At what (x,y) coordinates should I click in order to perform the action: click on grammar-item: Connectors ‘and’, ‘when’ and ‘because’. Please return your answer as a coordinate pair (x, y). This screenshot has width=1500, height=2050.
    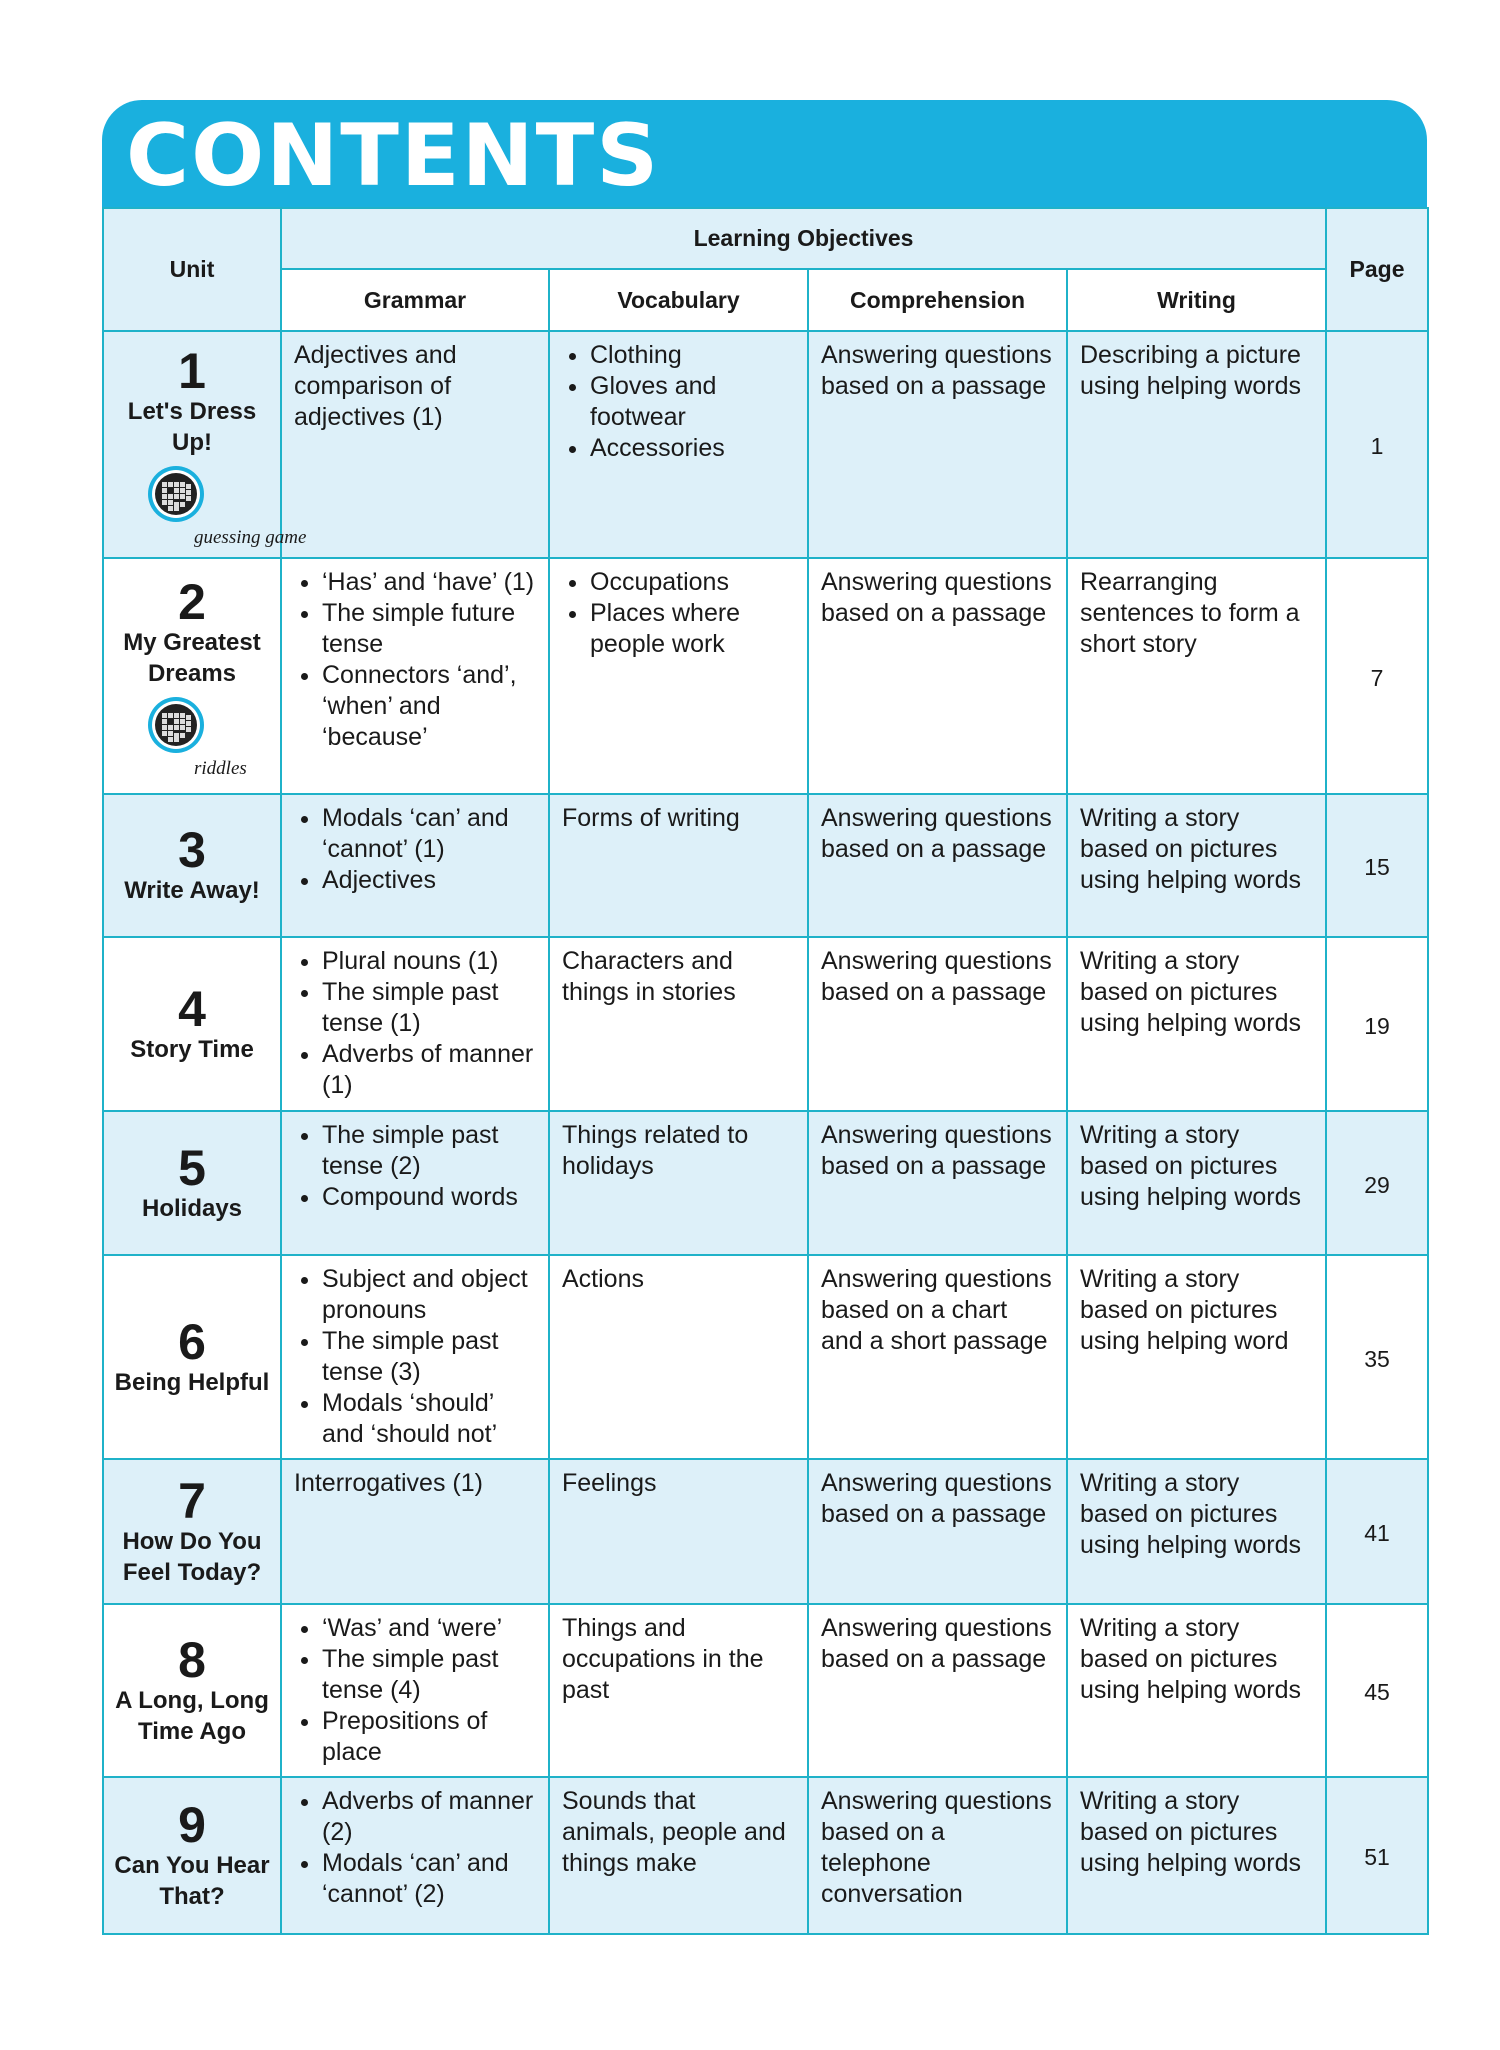
    Looking at the image, I should click on (429, 706).